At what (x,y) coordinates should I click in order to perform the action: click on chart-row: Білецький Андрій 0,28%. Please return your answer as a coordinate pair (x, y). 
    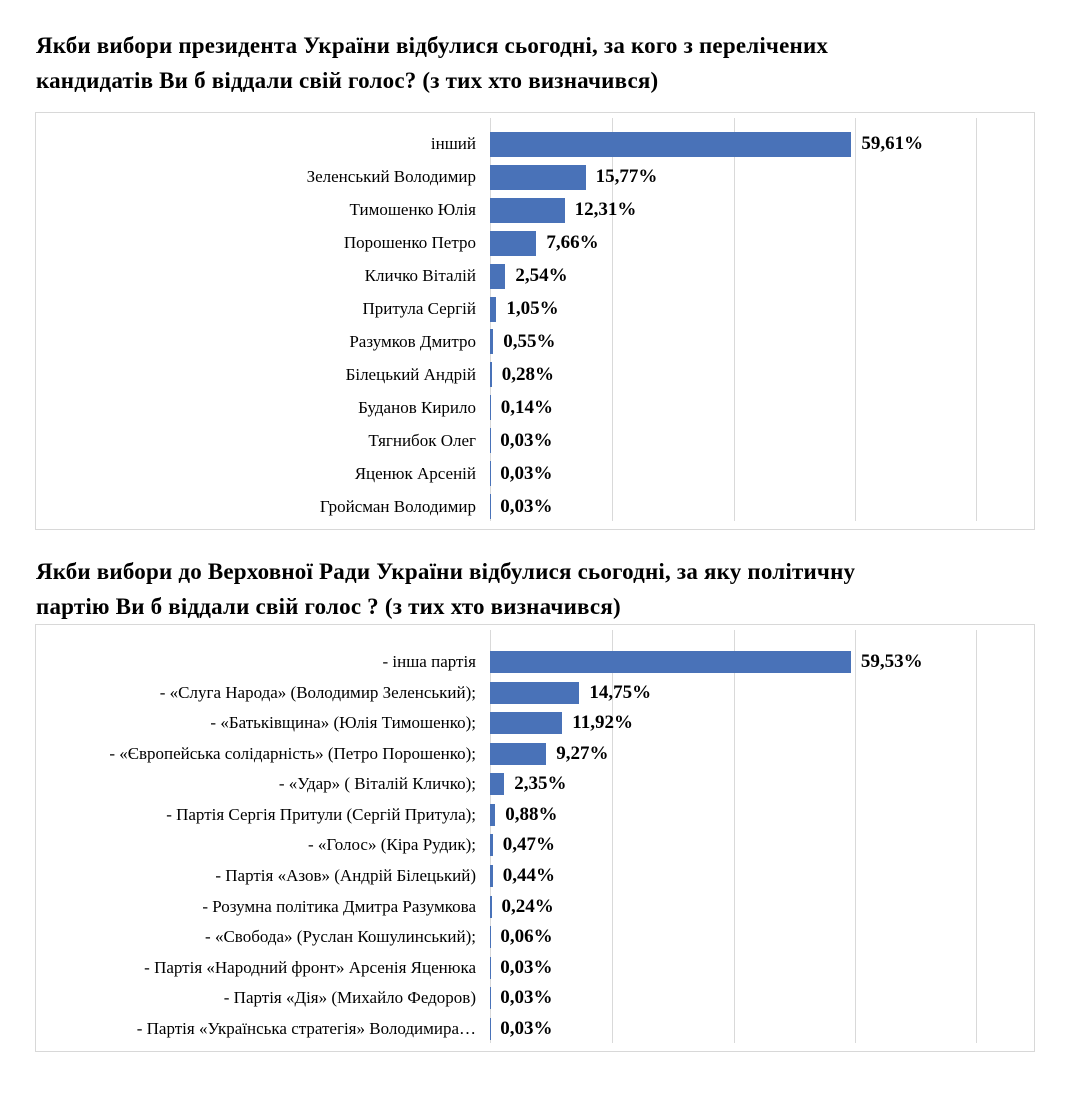
    Looking at the image, I should click on (535, 374).